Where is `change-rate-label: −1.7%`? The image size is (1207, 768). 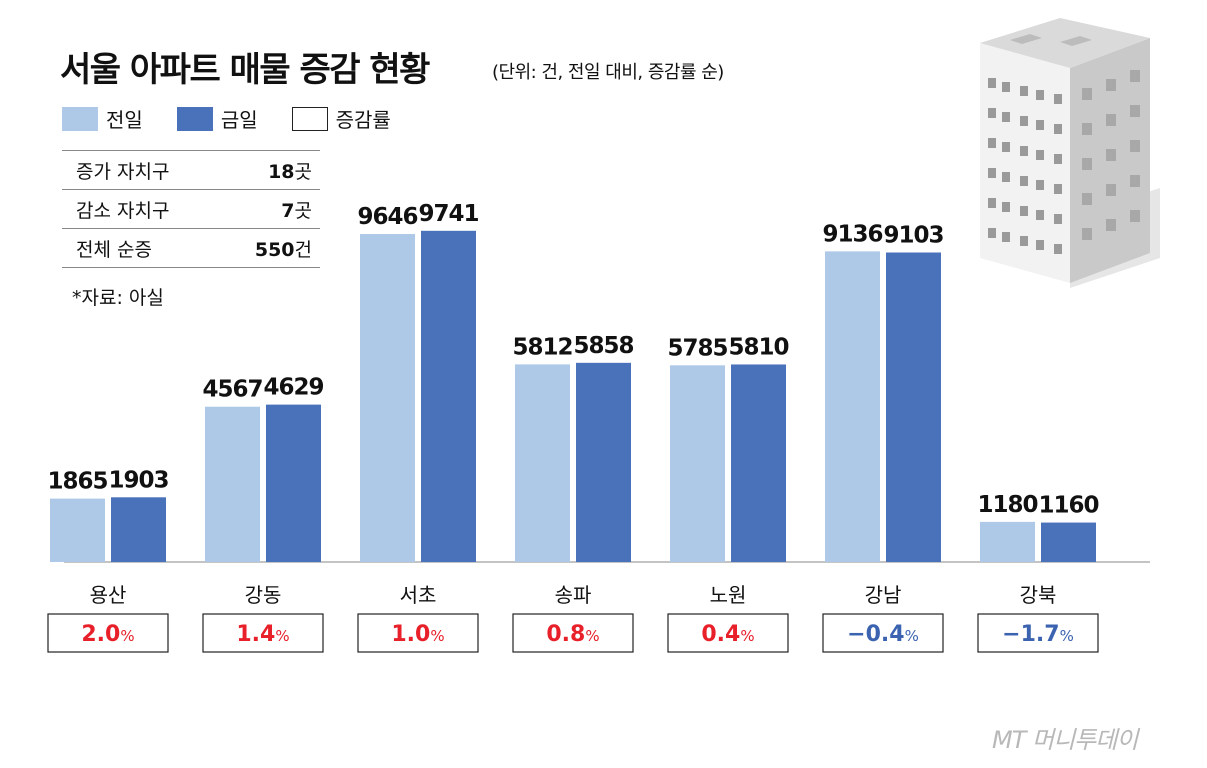
change-rate-label: −1.7% is located at coordinates (1038, 634).